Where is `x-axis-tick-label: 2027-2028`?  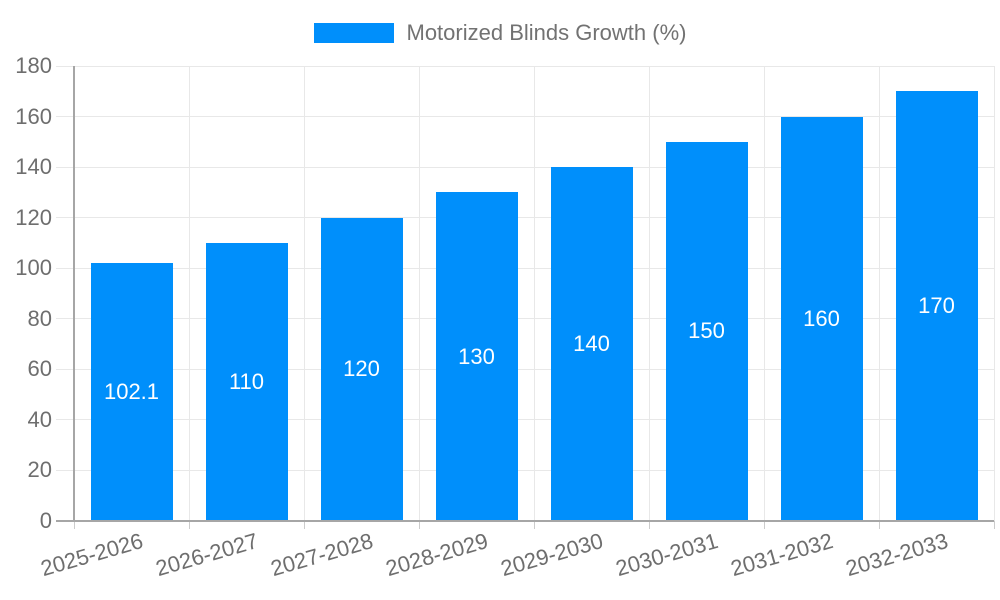 x-axis-tick-label: 2027-2028 is located at coordinates (322, 555).